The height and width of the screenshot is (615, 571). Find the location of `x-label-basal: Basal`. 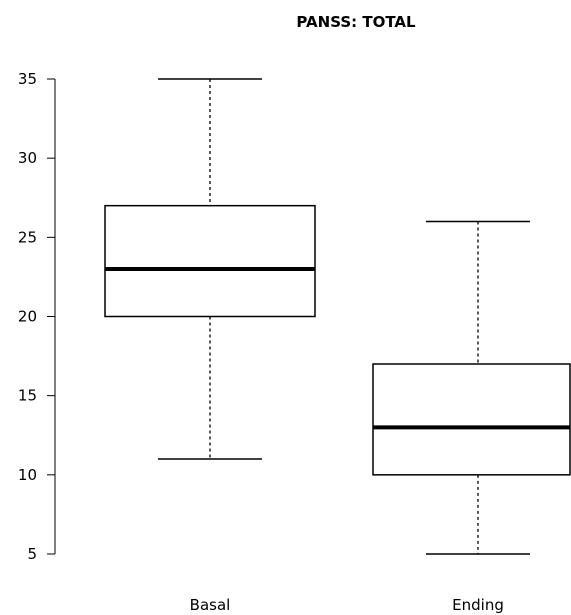

x-label-basal: Basal is located at coordinates (210, 605).